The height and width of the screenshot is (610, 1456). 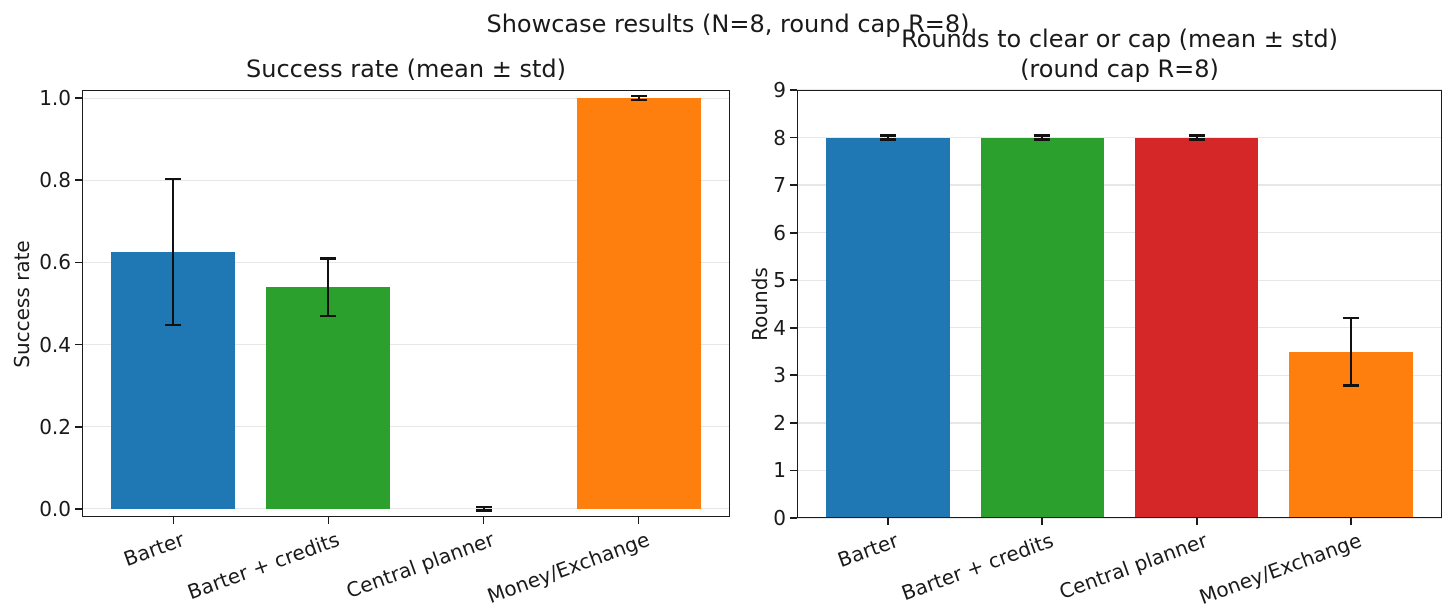 I want to click on chart-rounds-to-clear-or-cap-mean-std-xtick-label-barter-credits: Barter + credits, so click(x=977, y=567).